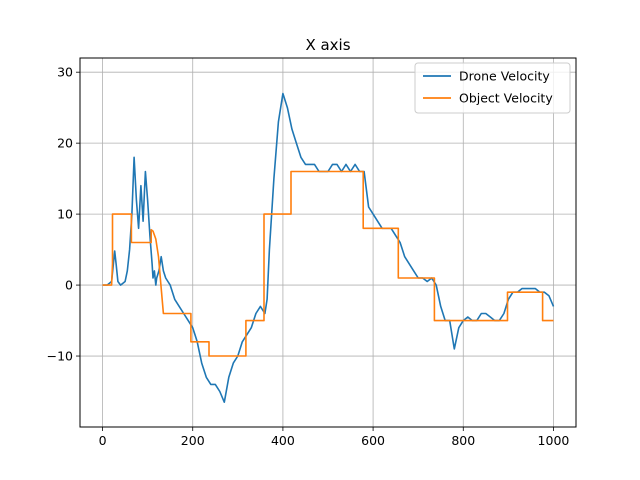 The height and width of the screenshot is (480, 640). Describe the element at coordinates (506, 98) in the screenshot. I see `legend-label: Object Velocity` at that location.